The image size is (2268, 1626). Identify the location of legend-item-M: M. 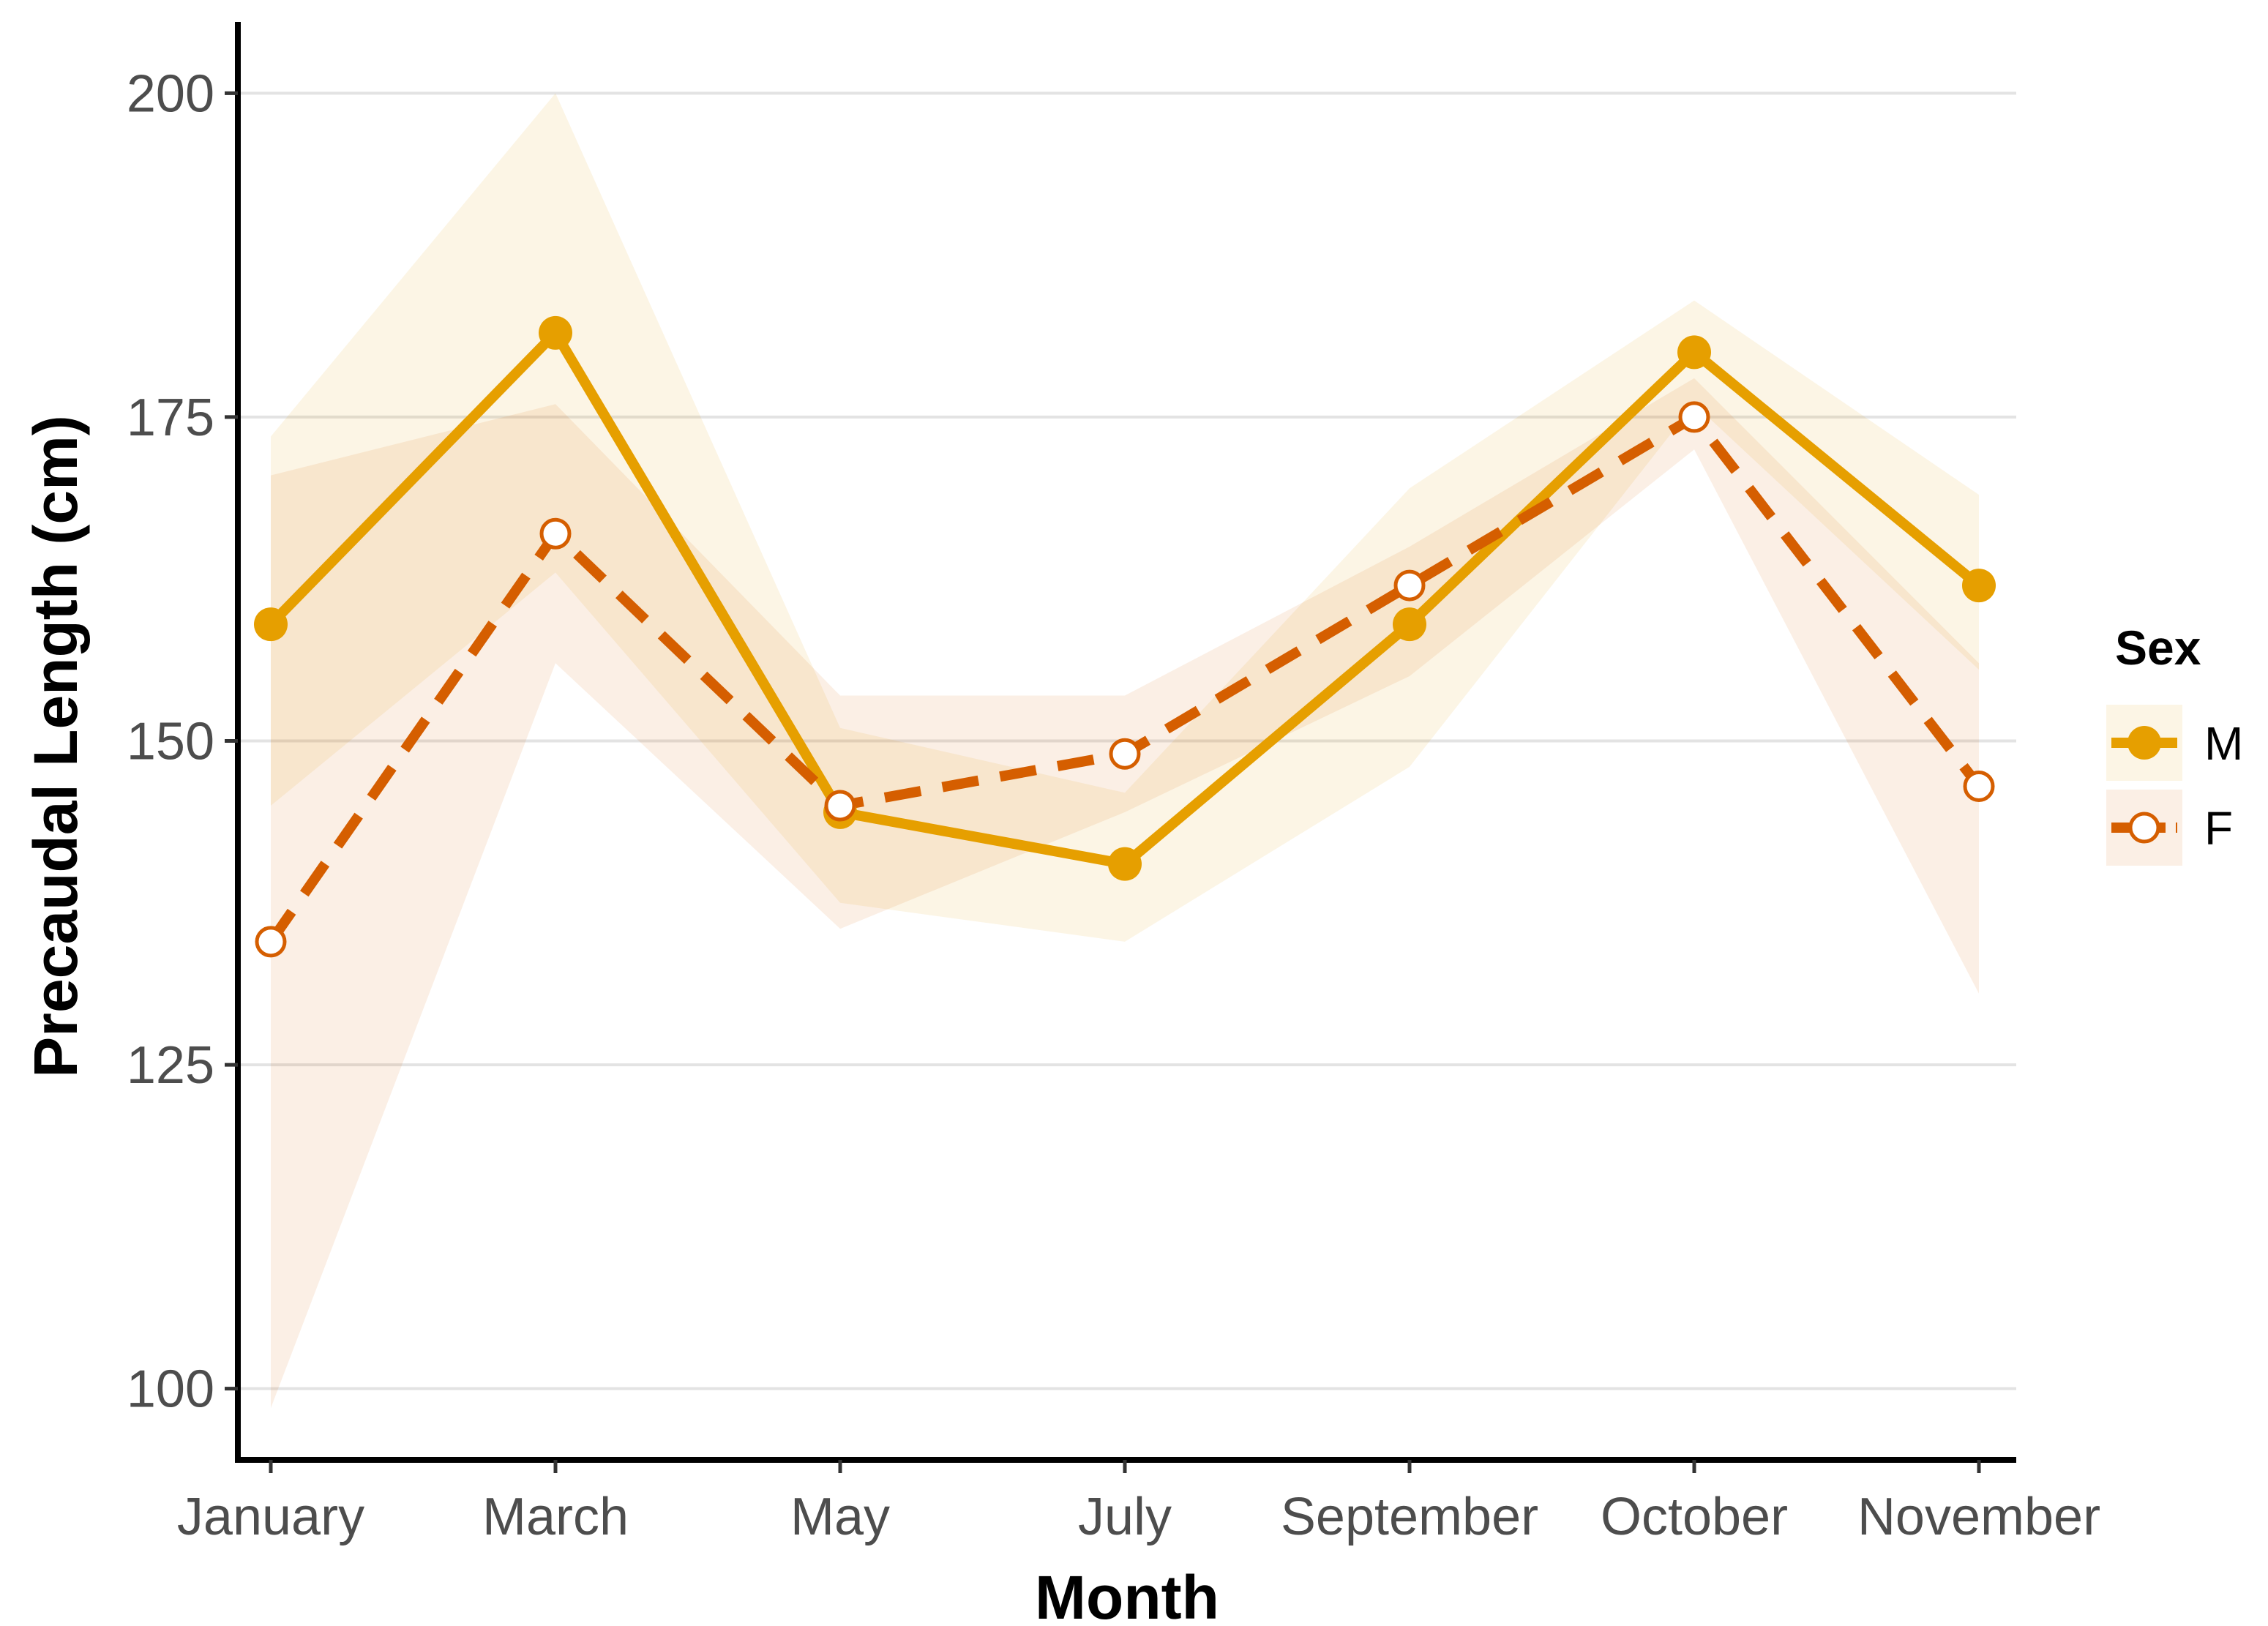
(2174, 743).